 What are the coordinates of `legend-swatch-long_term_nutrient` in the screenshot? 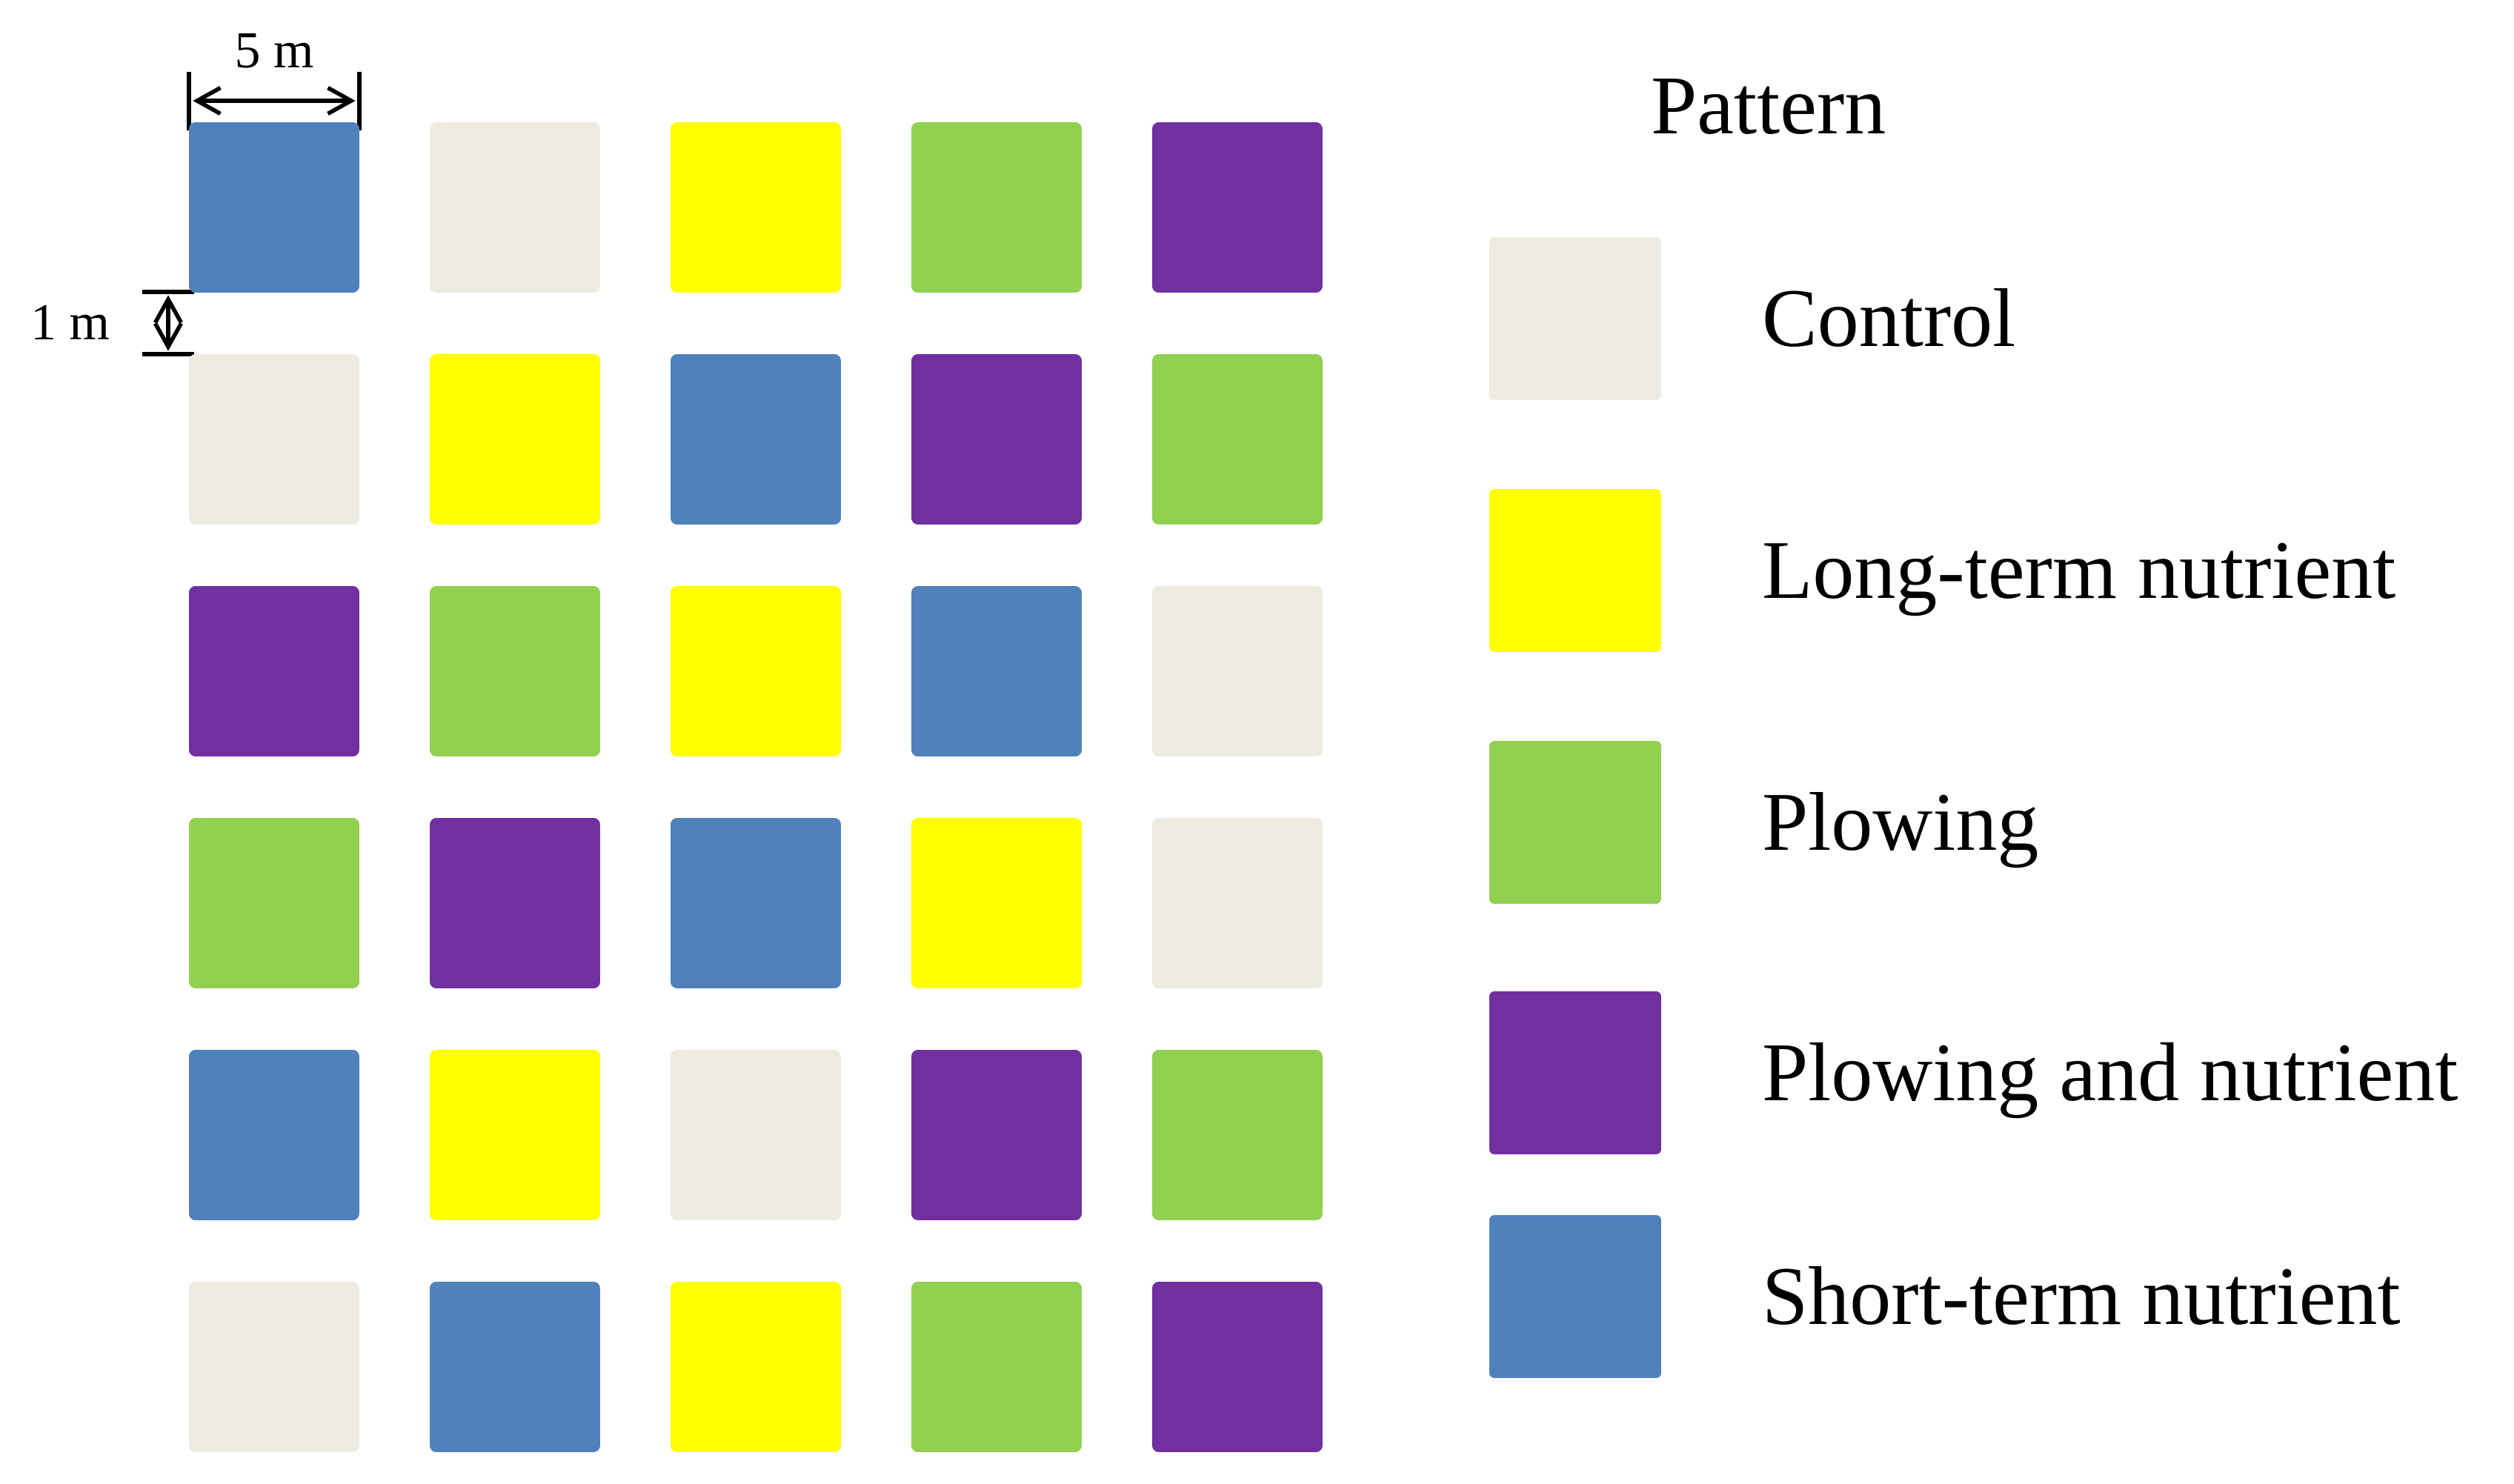 It's located at (1575, 570).